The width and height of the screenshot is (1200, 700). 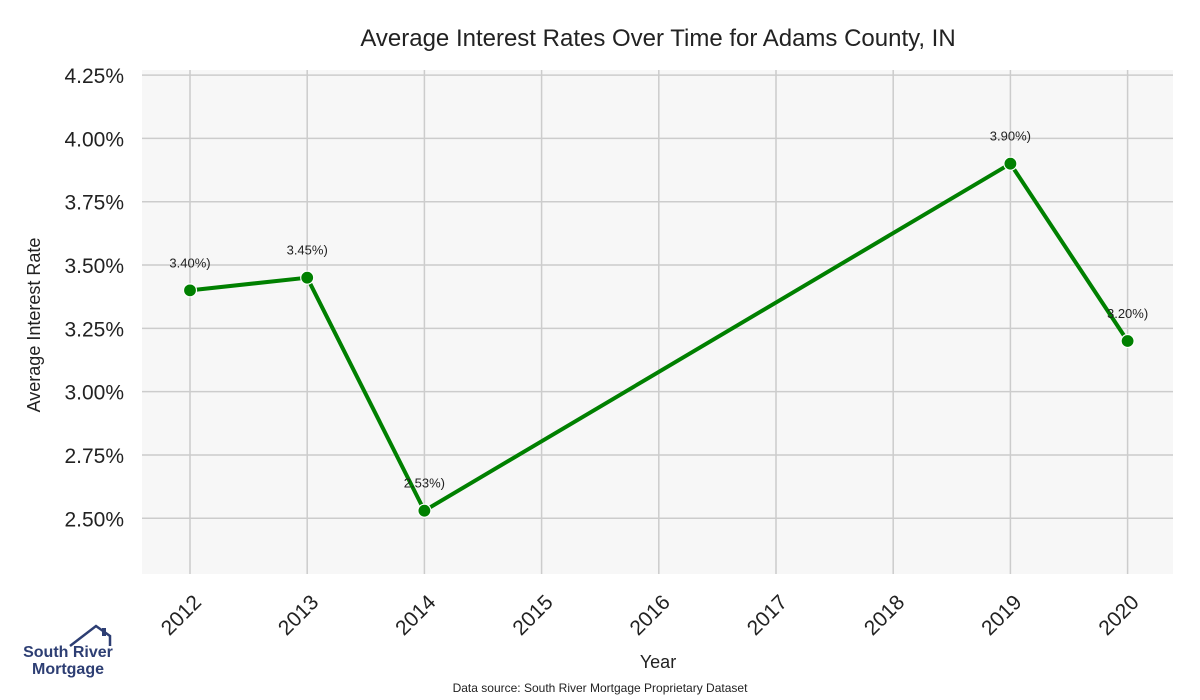 What do you see at coordinates (94, 329) in the screenshot?
I see `y-tick-label: 3.25%` at bounding box center [94, 329].